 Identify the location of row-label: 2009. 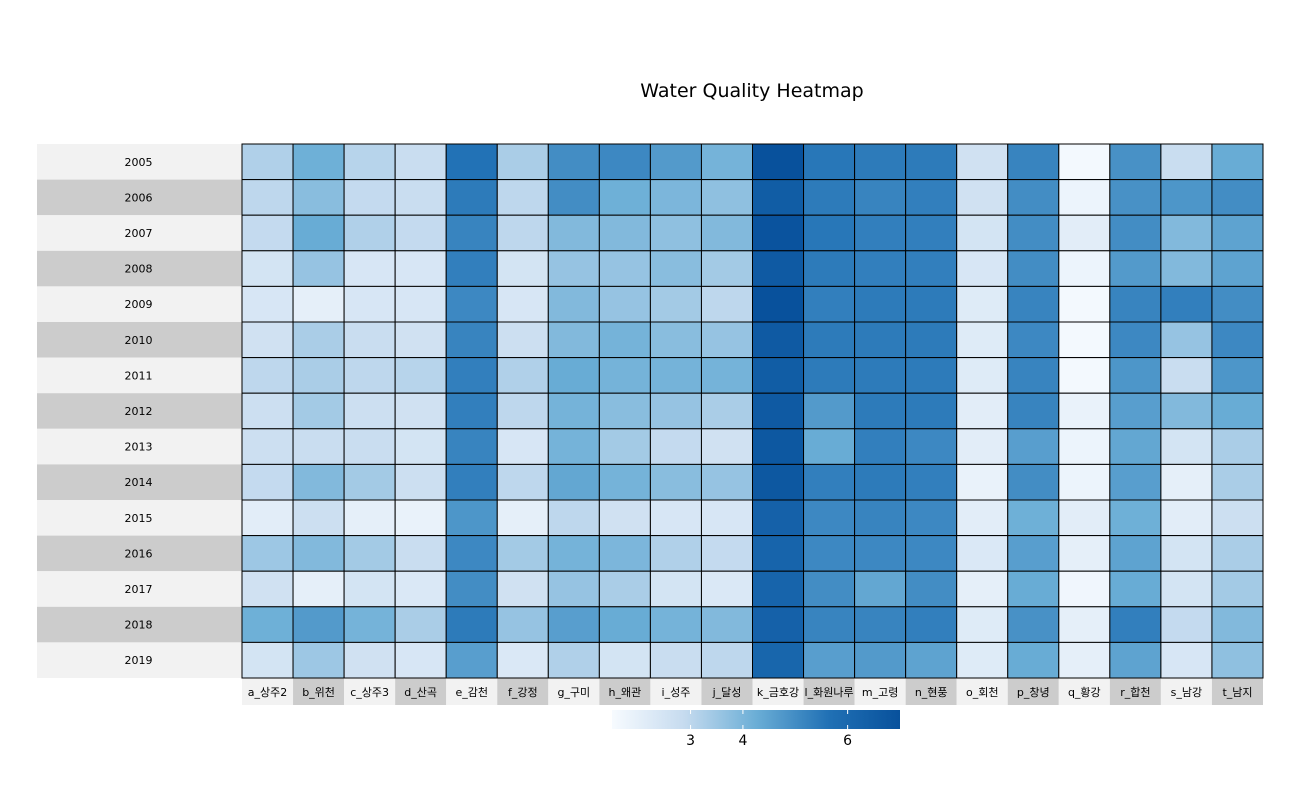
(139, 304).